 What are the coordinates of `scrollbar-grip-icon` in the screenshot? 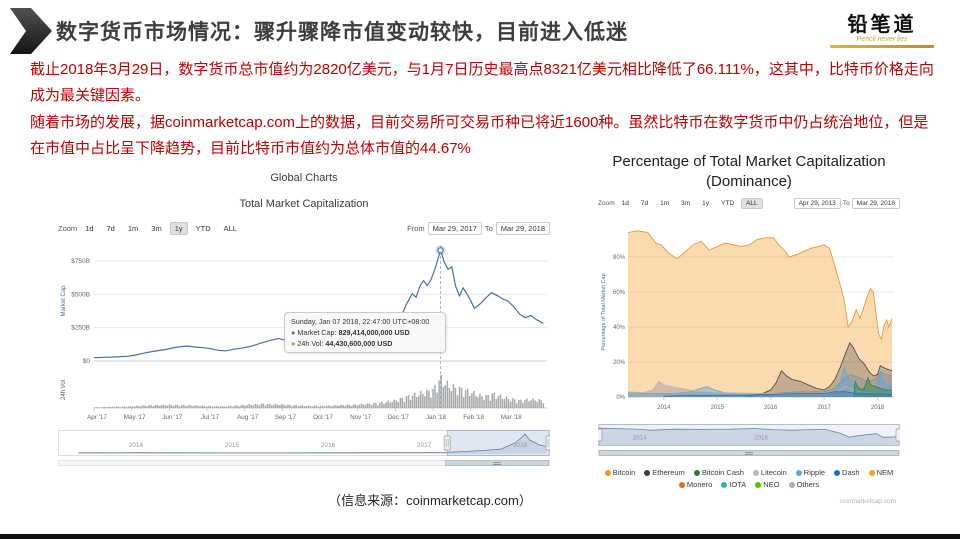 It's located at (497, 463).